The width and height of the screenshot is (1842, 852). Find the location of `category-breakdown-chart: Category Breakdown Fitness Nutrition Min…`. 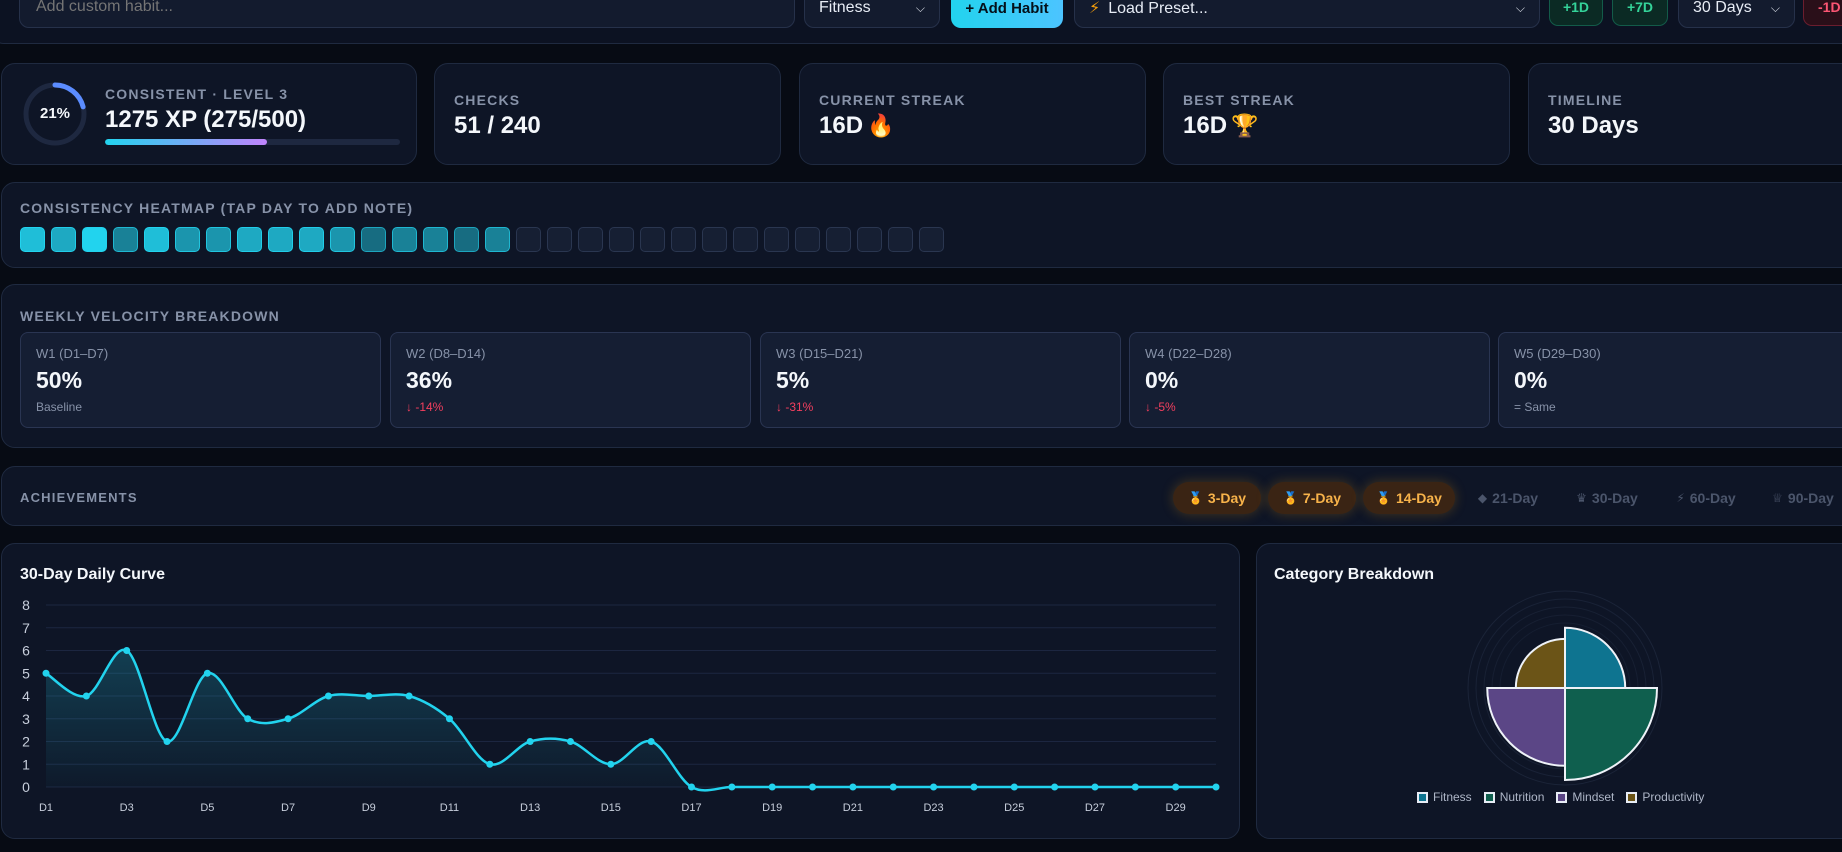

category-breakdown-chart: Category Breakdown Fitness Nutrition Min… is located at coordinates (1549, 691).